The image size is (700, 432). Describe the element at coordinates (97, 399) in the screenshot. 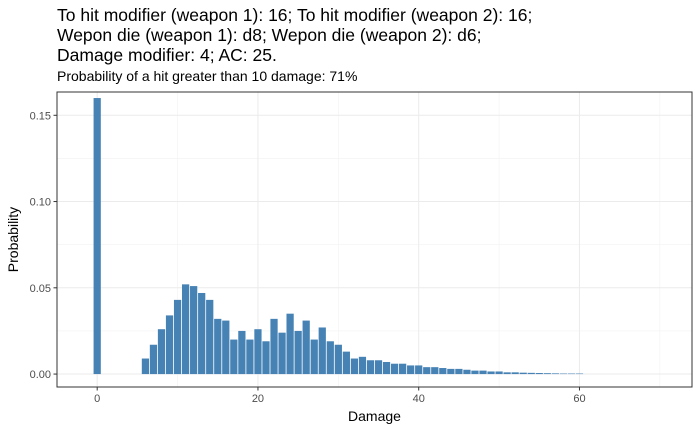

I see `x-tick-label: 0` at that location.